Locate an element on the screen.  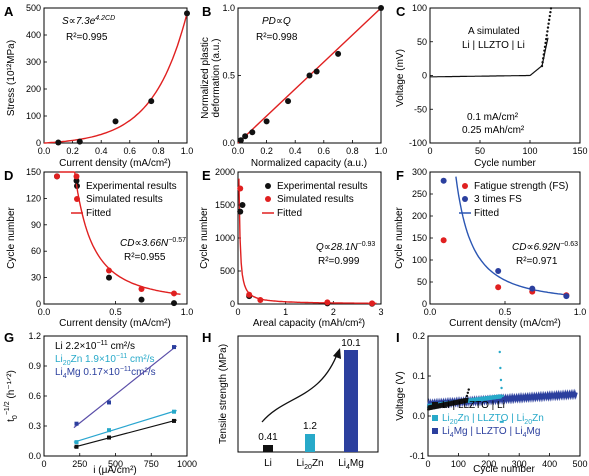
equation-b: PD∝Q is located at coordinates (276, 21).